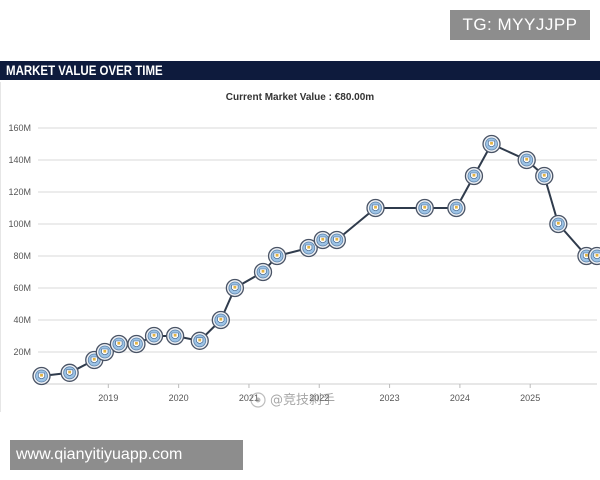 Image resolution: width=600 pixels, height=480 pixels. Describe the element at coordinates (104, 352) in the screenshot. I see `data-point-marker: 20M` at that location.